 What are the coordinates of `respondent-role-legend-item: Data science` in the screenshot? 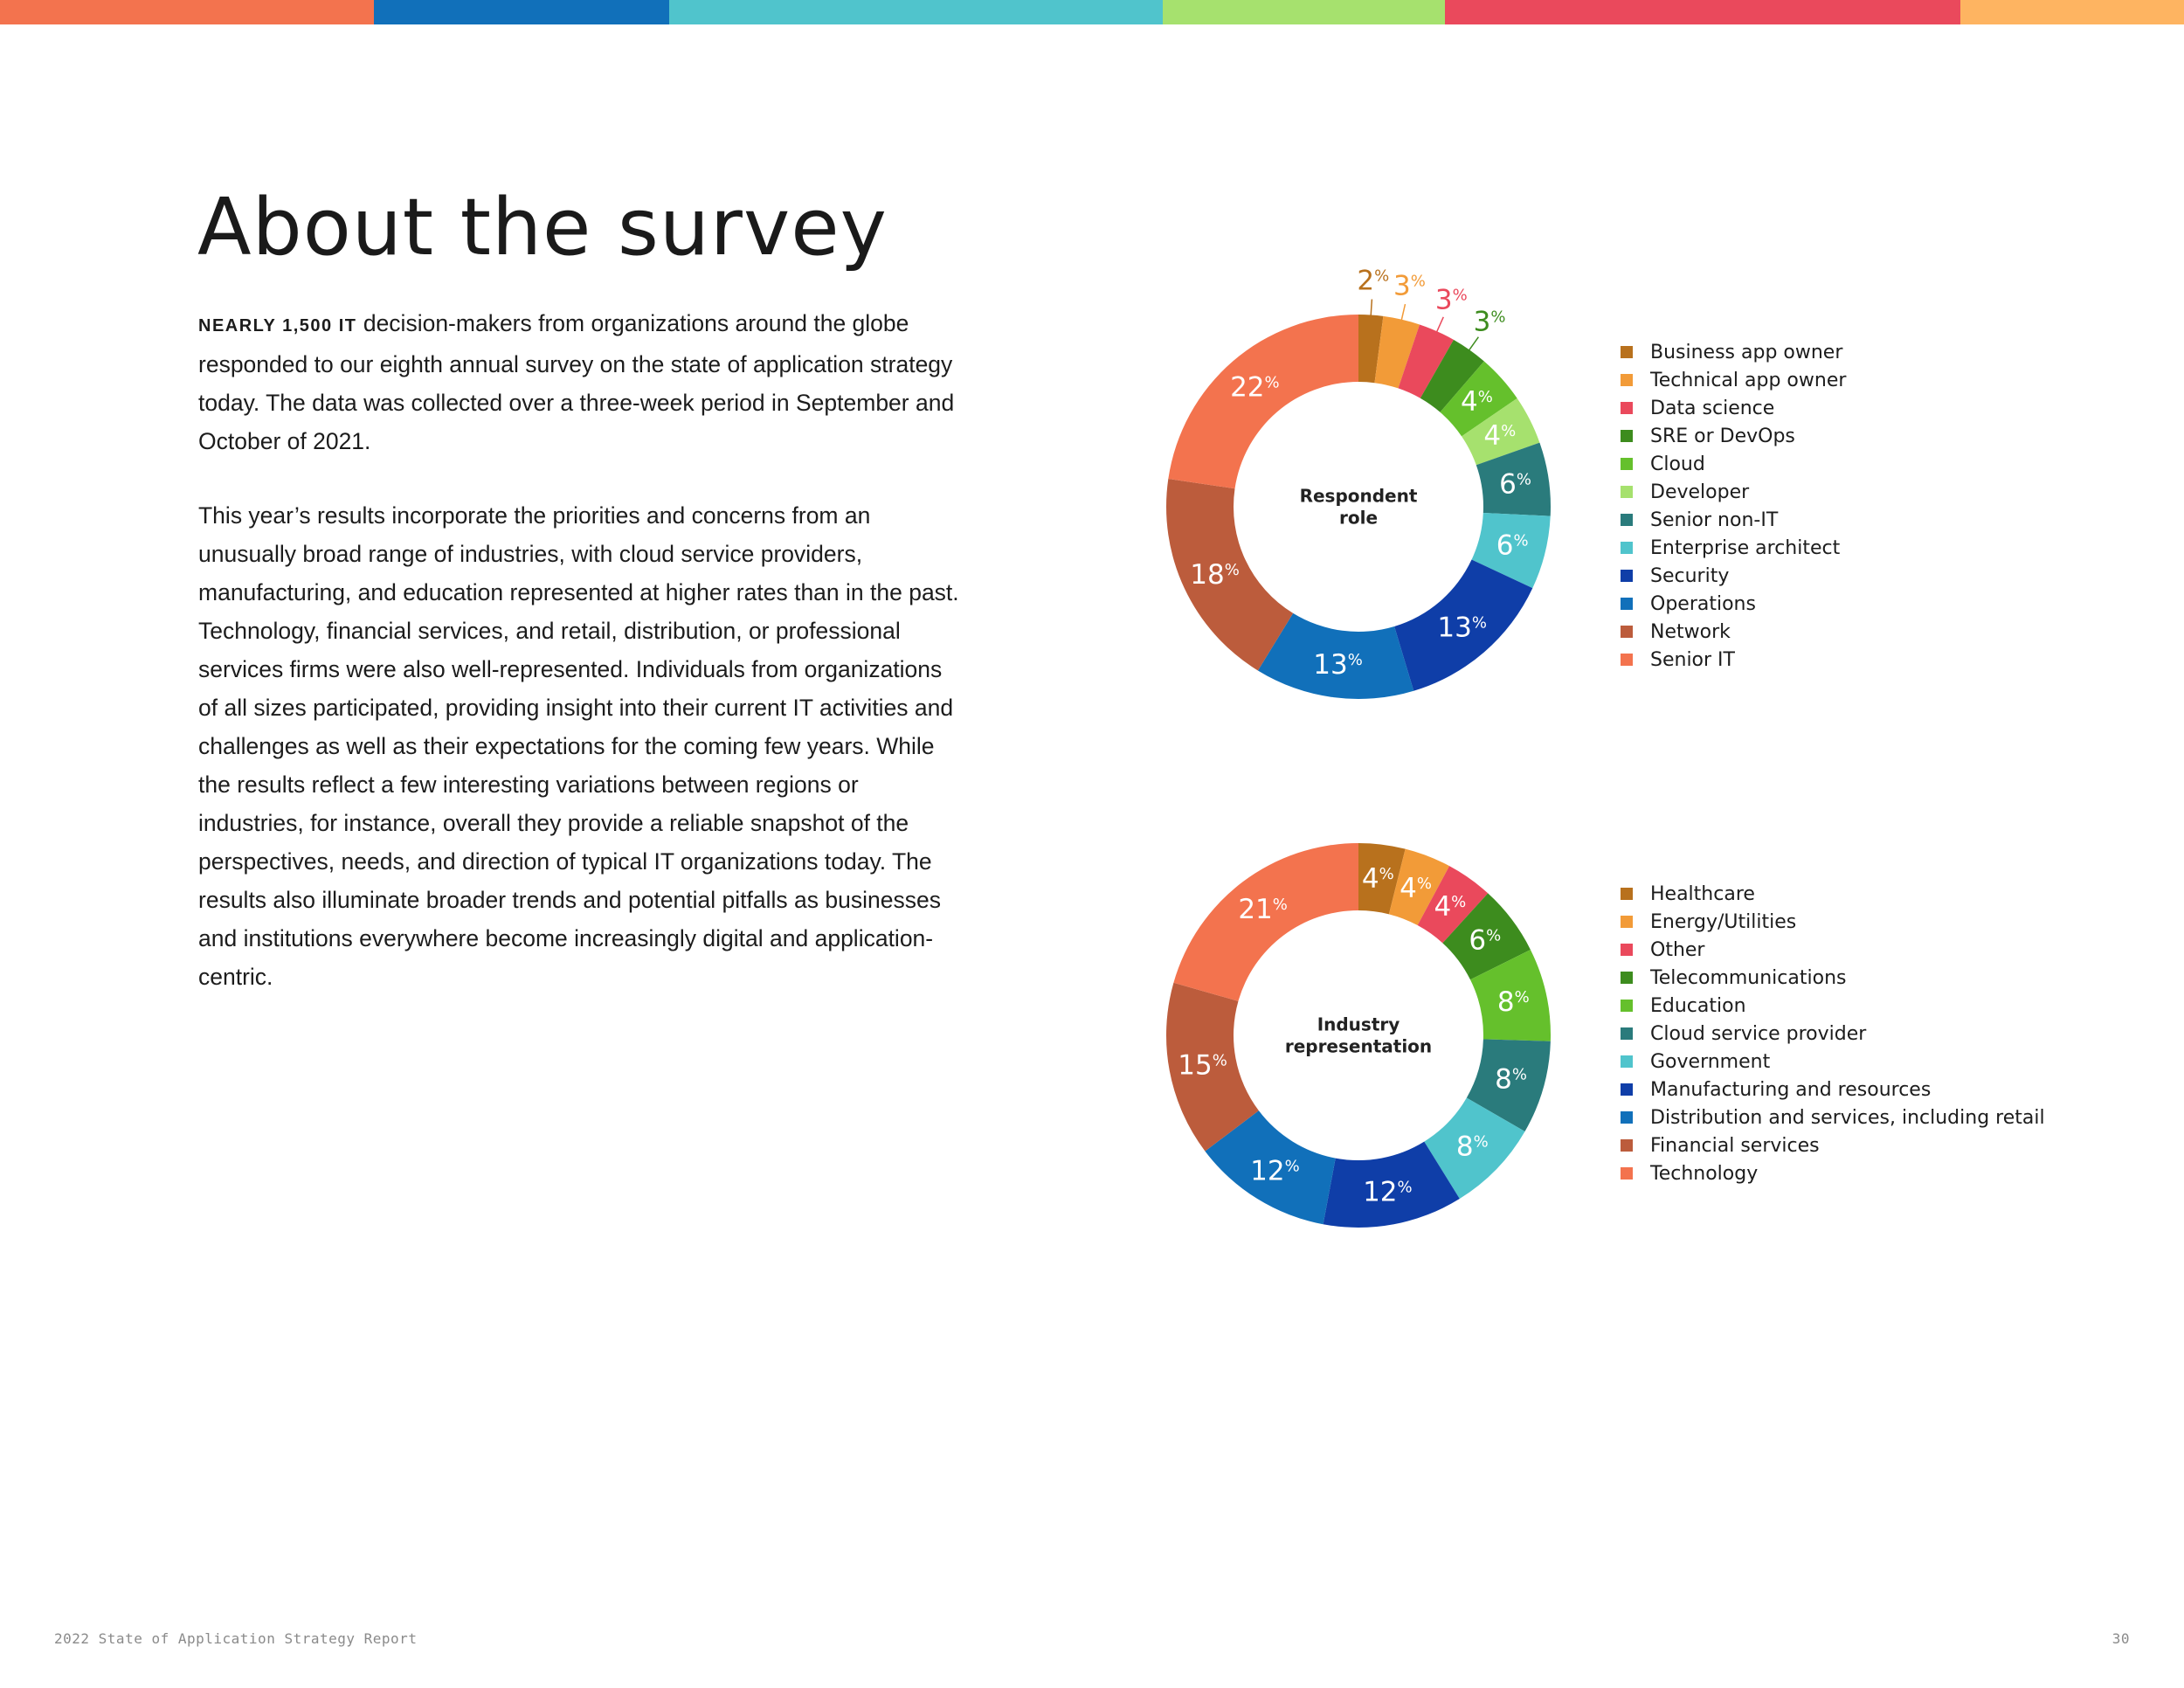 It's located at (1733, 408).